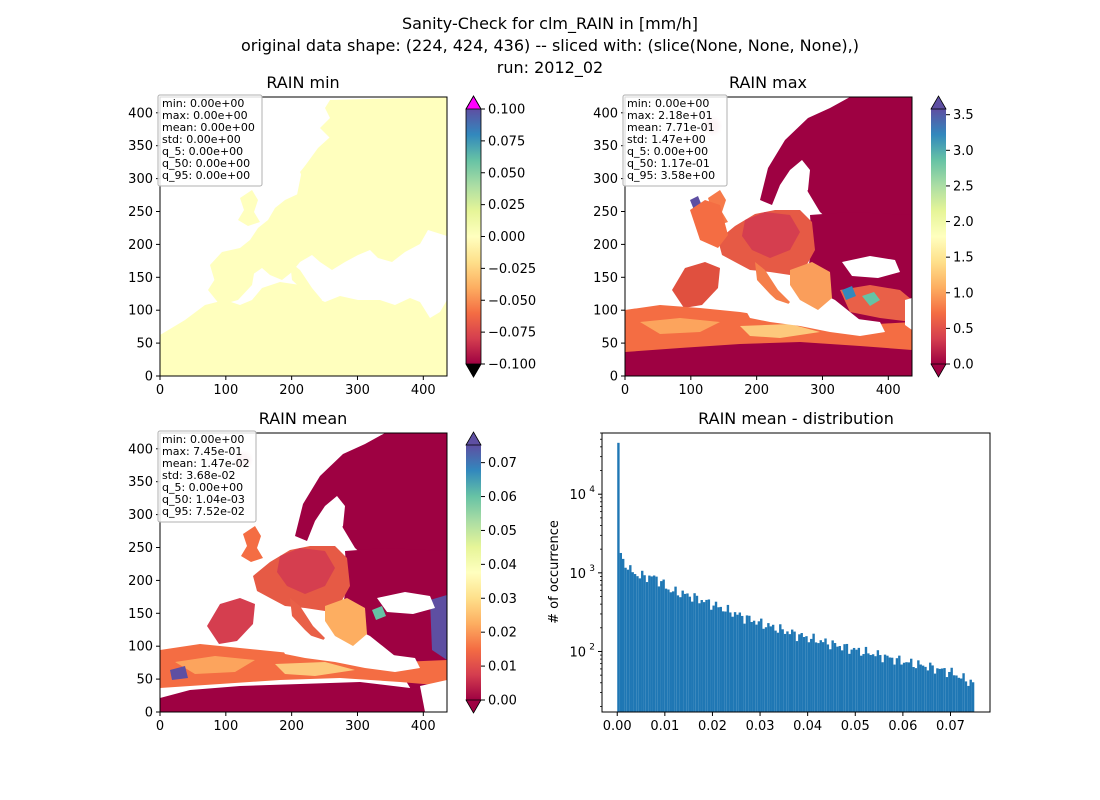 The height and width of the screenshot is (800, 1100). I want to click on min-xtick-label: 300, so click(357, 390).